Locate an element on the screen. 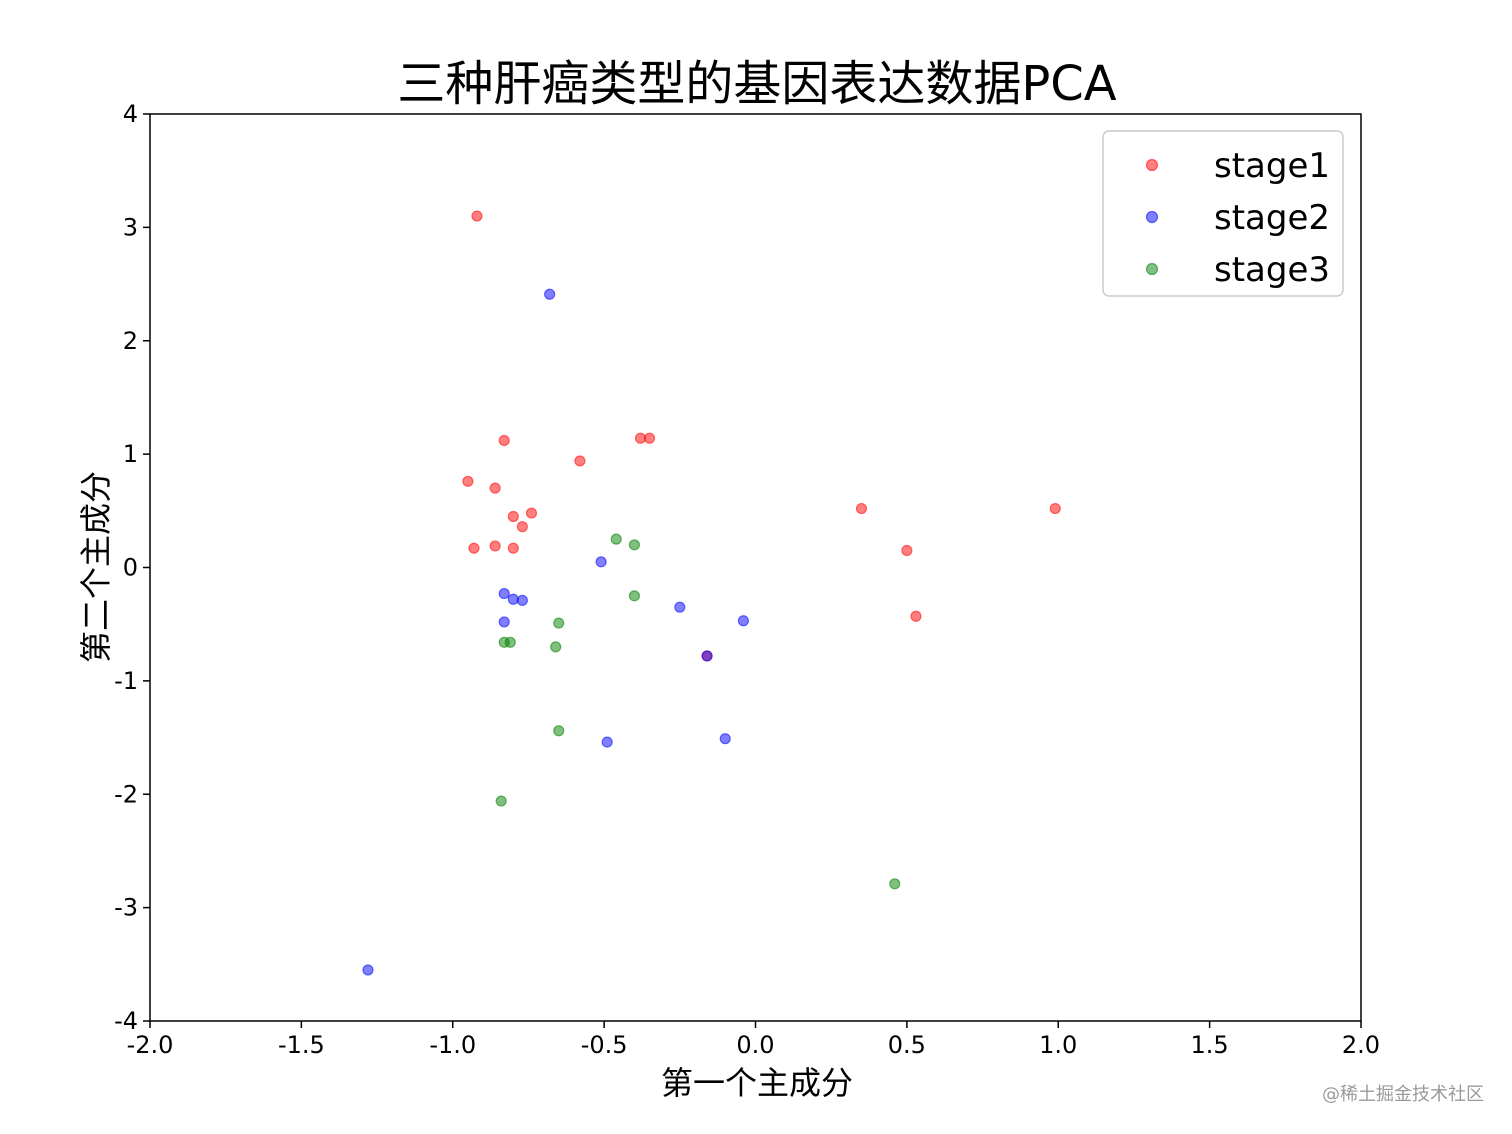  legend: stage1 stage2 stage3 is located at coordinates (1223, 213).